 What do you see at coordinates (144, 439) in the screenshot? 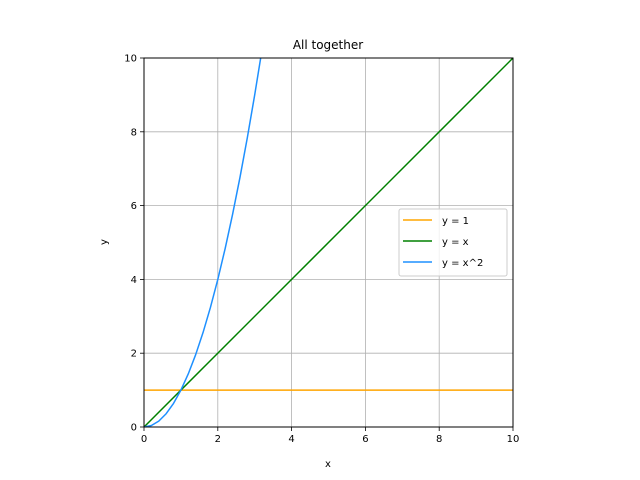
I see `x-tick-label: 0` at bounding box center [144, 439].